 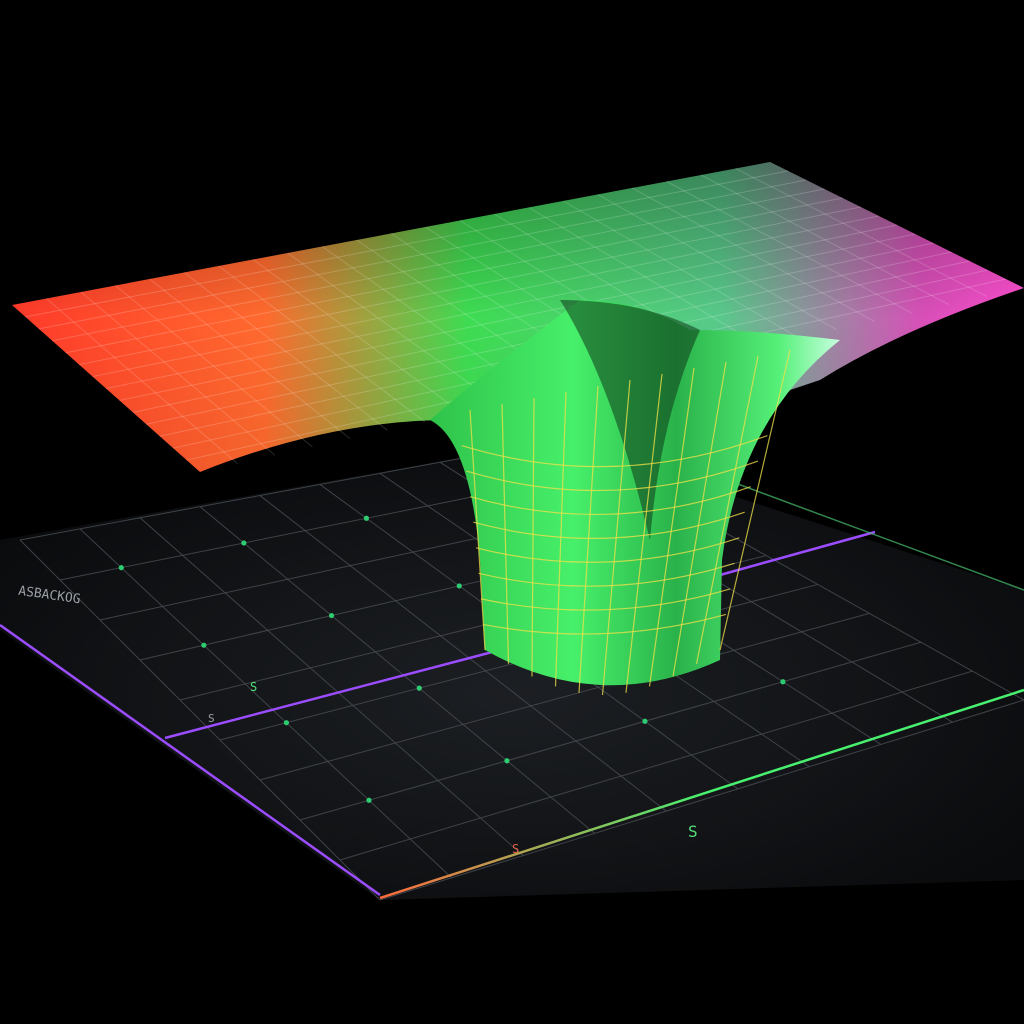 What do you see at coordinates (332, 694) in the screenshot?
I see `floor-axis-purple-mid` at bounding box center [332, 694].